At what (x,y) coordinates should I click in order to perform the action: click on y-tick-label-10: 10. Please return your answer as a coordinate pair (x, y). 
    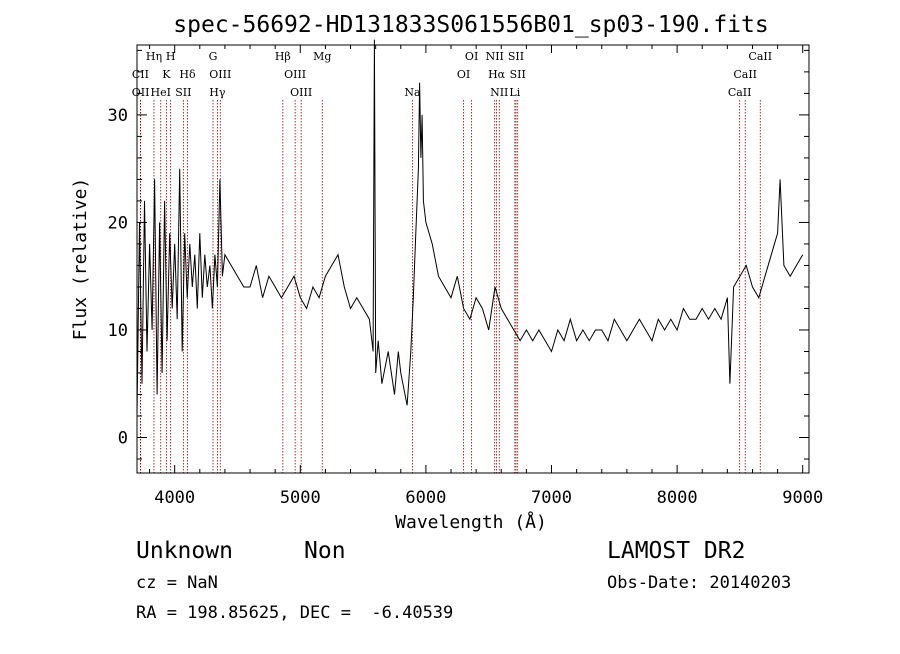
    Looking at the image, I should click on (118, 331).